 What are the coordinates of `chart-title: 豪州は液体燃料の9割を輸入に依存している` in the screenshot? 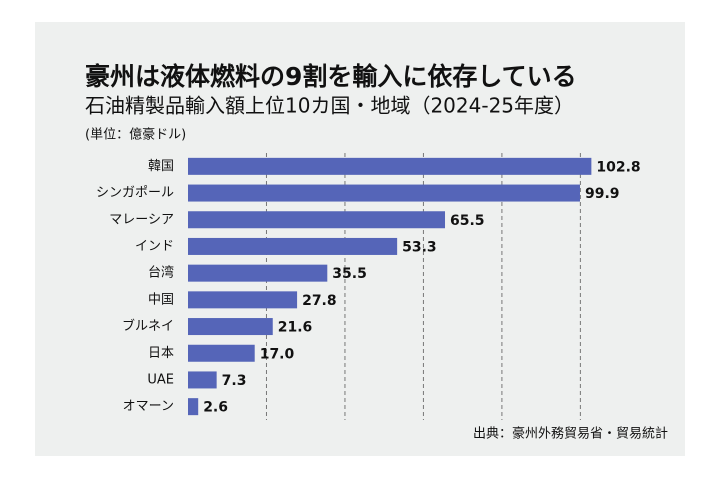 It's located at (331, 76).